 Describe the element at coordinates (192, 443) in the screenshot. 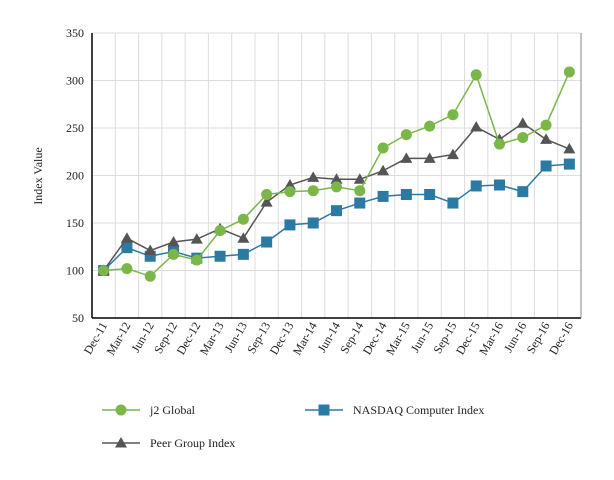

I see `legend-label-peer-group-index: Peer Group Index` at that location.